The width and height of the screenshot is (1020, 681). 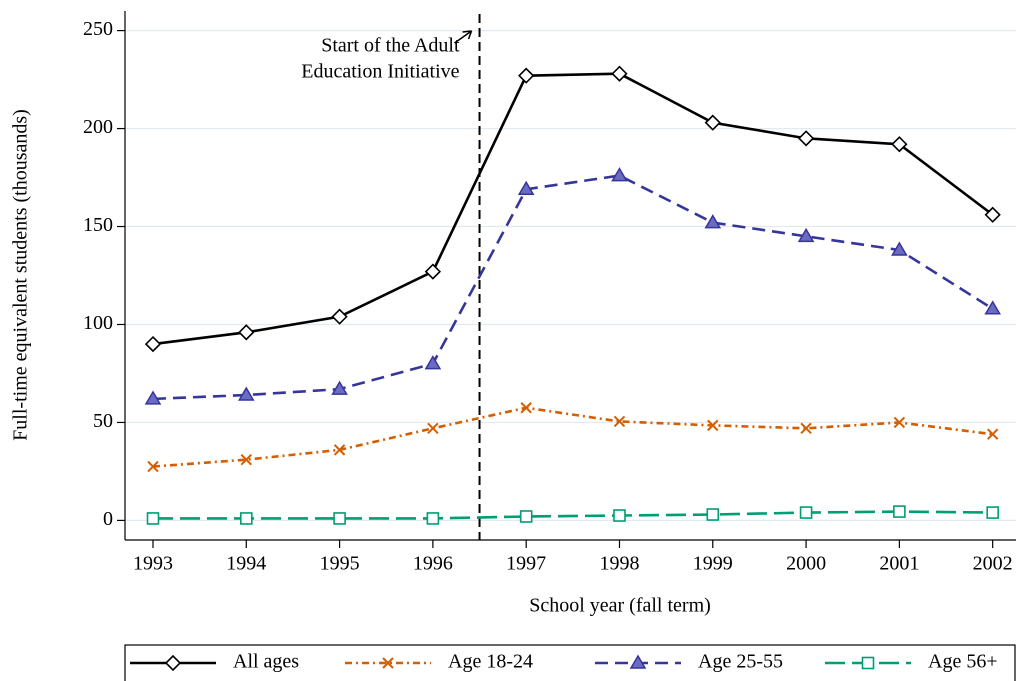 I want to click on y-tick-label: 50, so click(x=103, y=421).